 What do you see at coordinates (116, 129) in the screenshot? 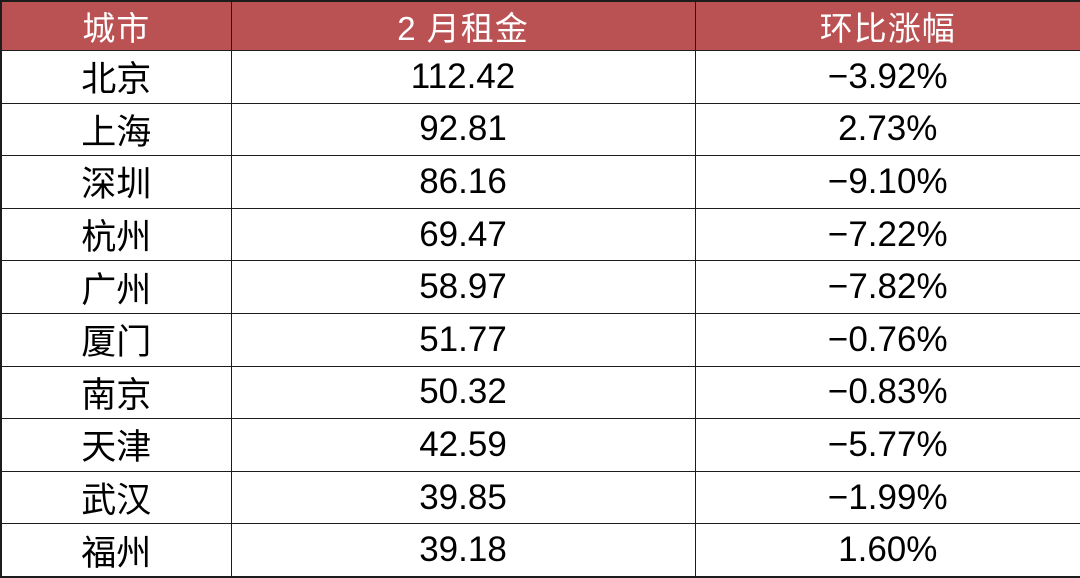
I see `city-cell: 上海` at bounding box center [116, 129].